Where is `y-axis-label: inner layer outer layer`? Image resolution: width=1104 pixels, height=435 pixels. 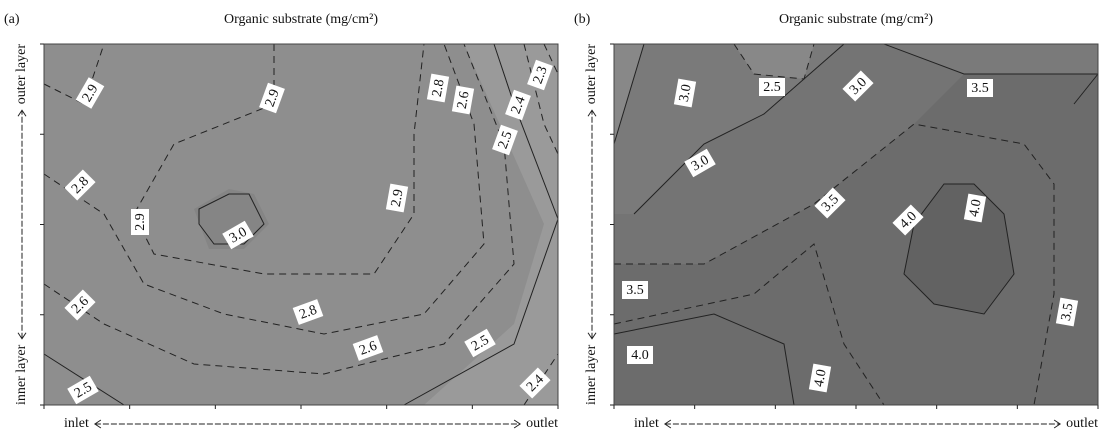 y-axis-label: inner layer outer layer is located at coordinates (21, 224).